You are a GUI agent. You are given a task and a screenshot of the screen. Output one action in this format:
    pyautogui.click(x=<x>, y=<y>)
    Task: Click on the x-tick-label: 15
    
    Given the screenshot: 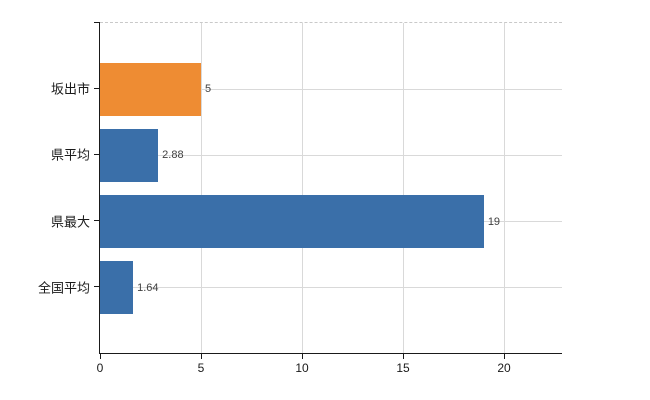 What is the action you would take?
    pyautogui.click(x=403, y=368)
    